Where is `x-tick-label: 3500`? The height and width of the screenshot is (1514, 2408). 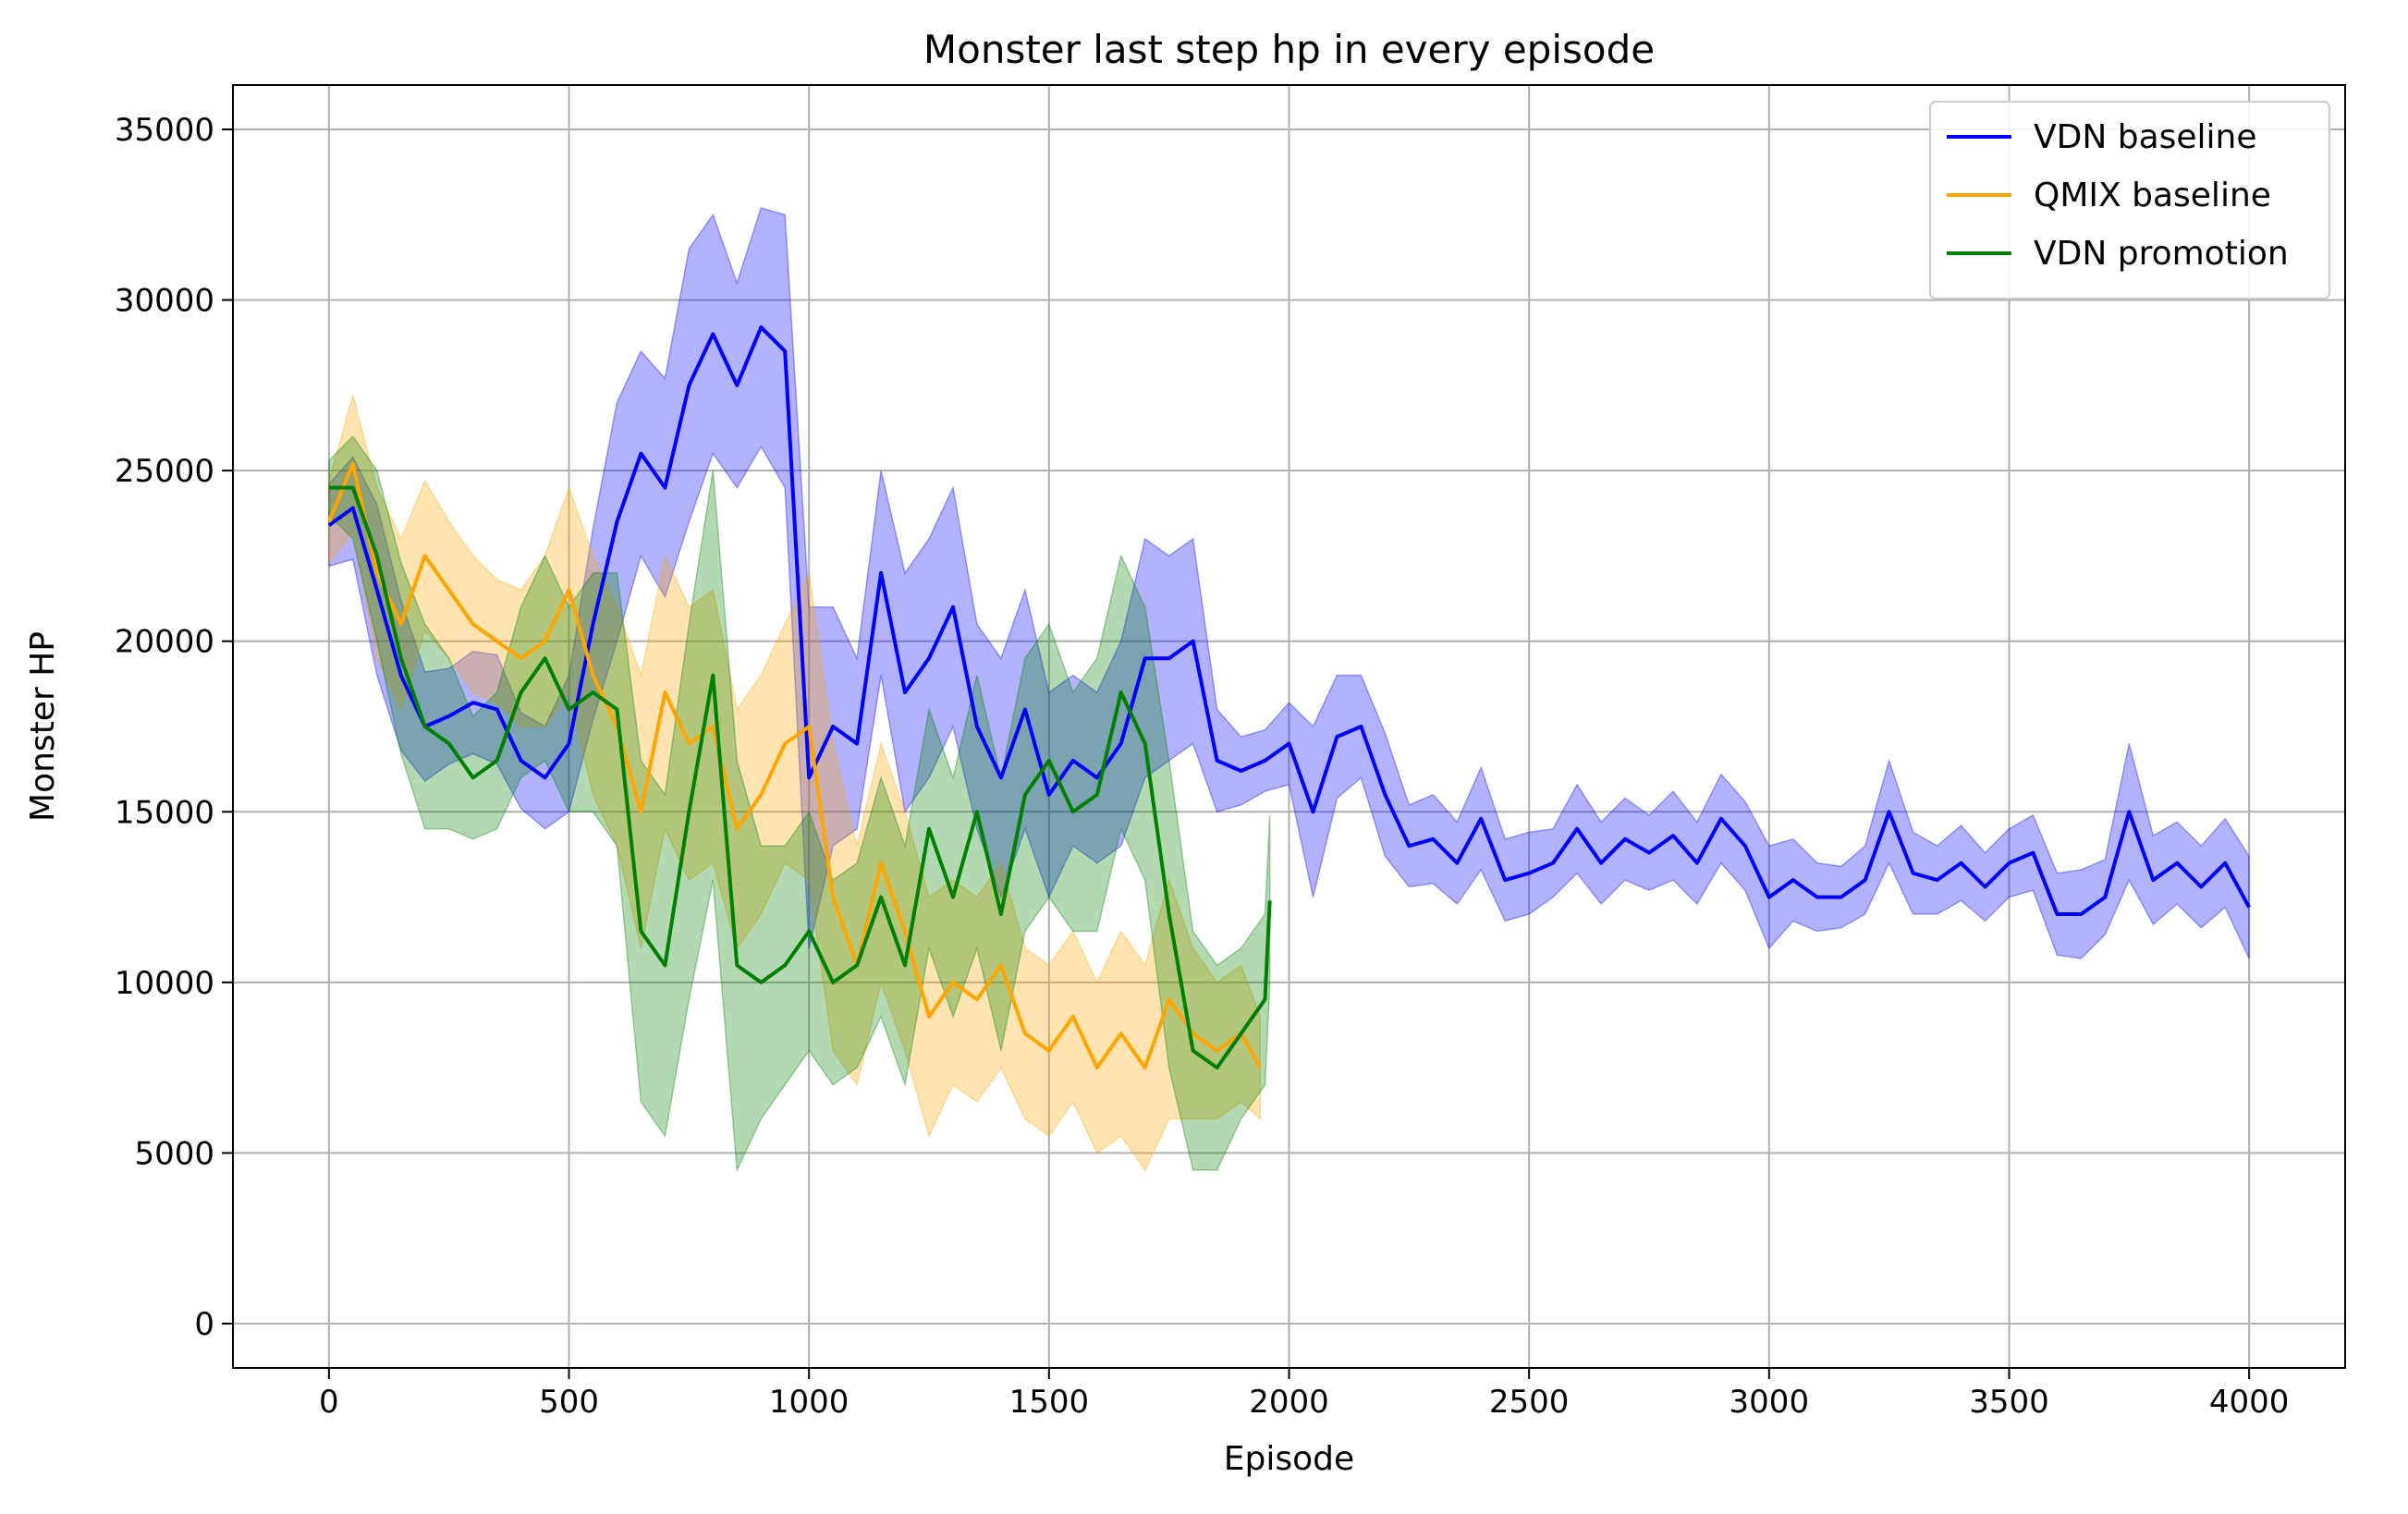
x-tick-label: 3500 is located at coordinates (2009, 1402).